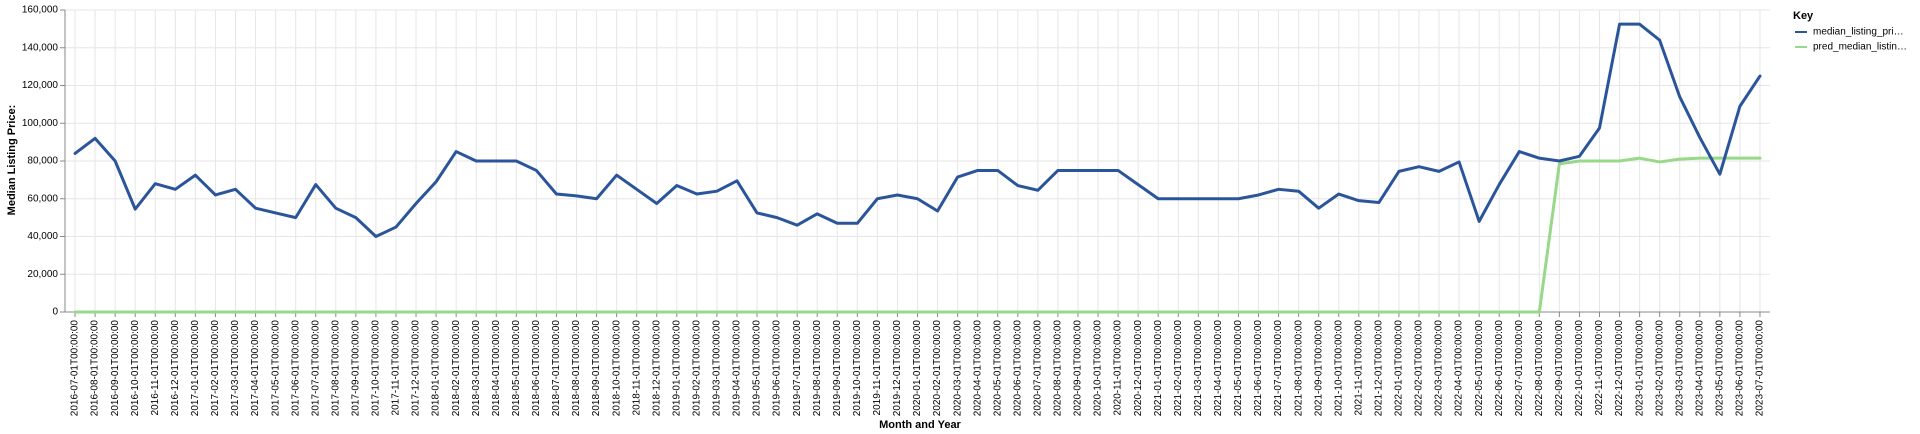 The image size is (1920, 434). What do you see at coordinates (40, 85) in the screenshot?
I see `y-tick-label: 120,000` at bounding box center [40, 85].